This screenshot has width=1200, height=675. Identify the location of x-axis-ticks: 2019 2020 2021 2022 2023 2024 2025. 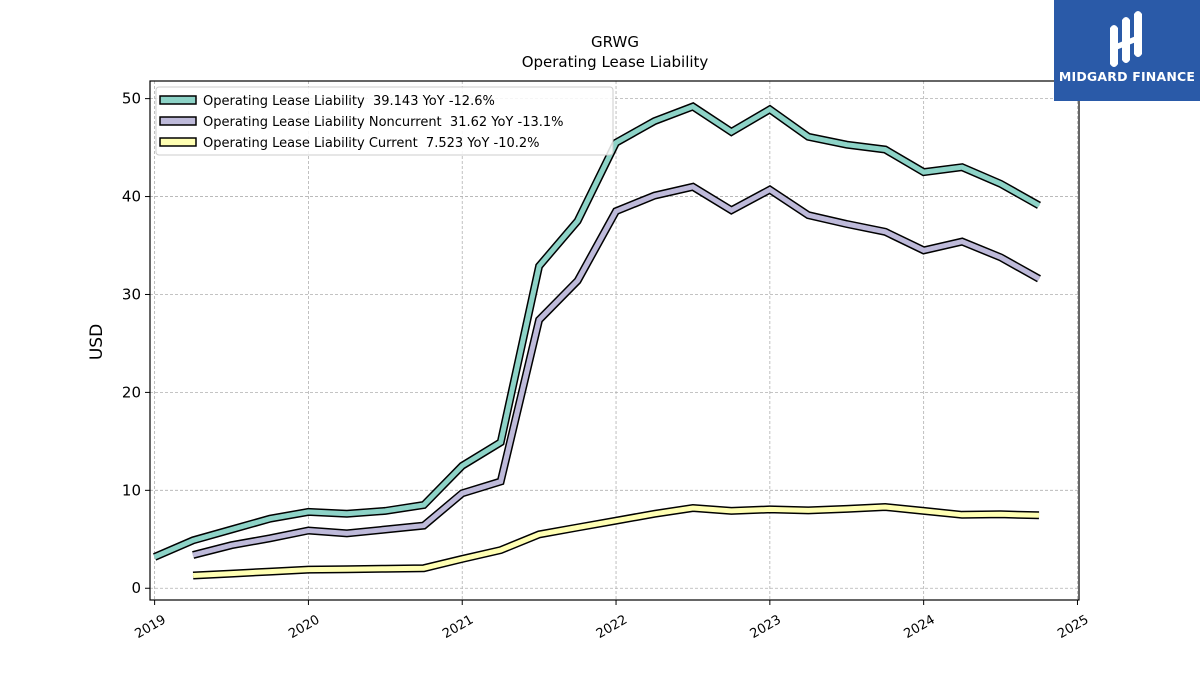
(611, 621).